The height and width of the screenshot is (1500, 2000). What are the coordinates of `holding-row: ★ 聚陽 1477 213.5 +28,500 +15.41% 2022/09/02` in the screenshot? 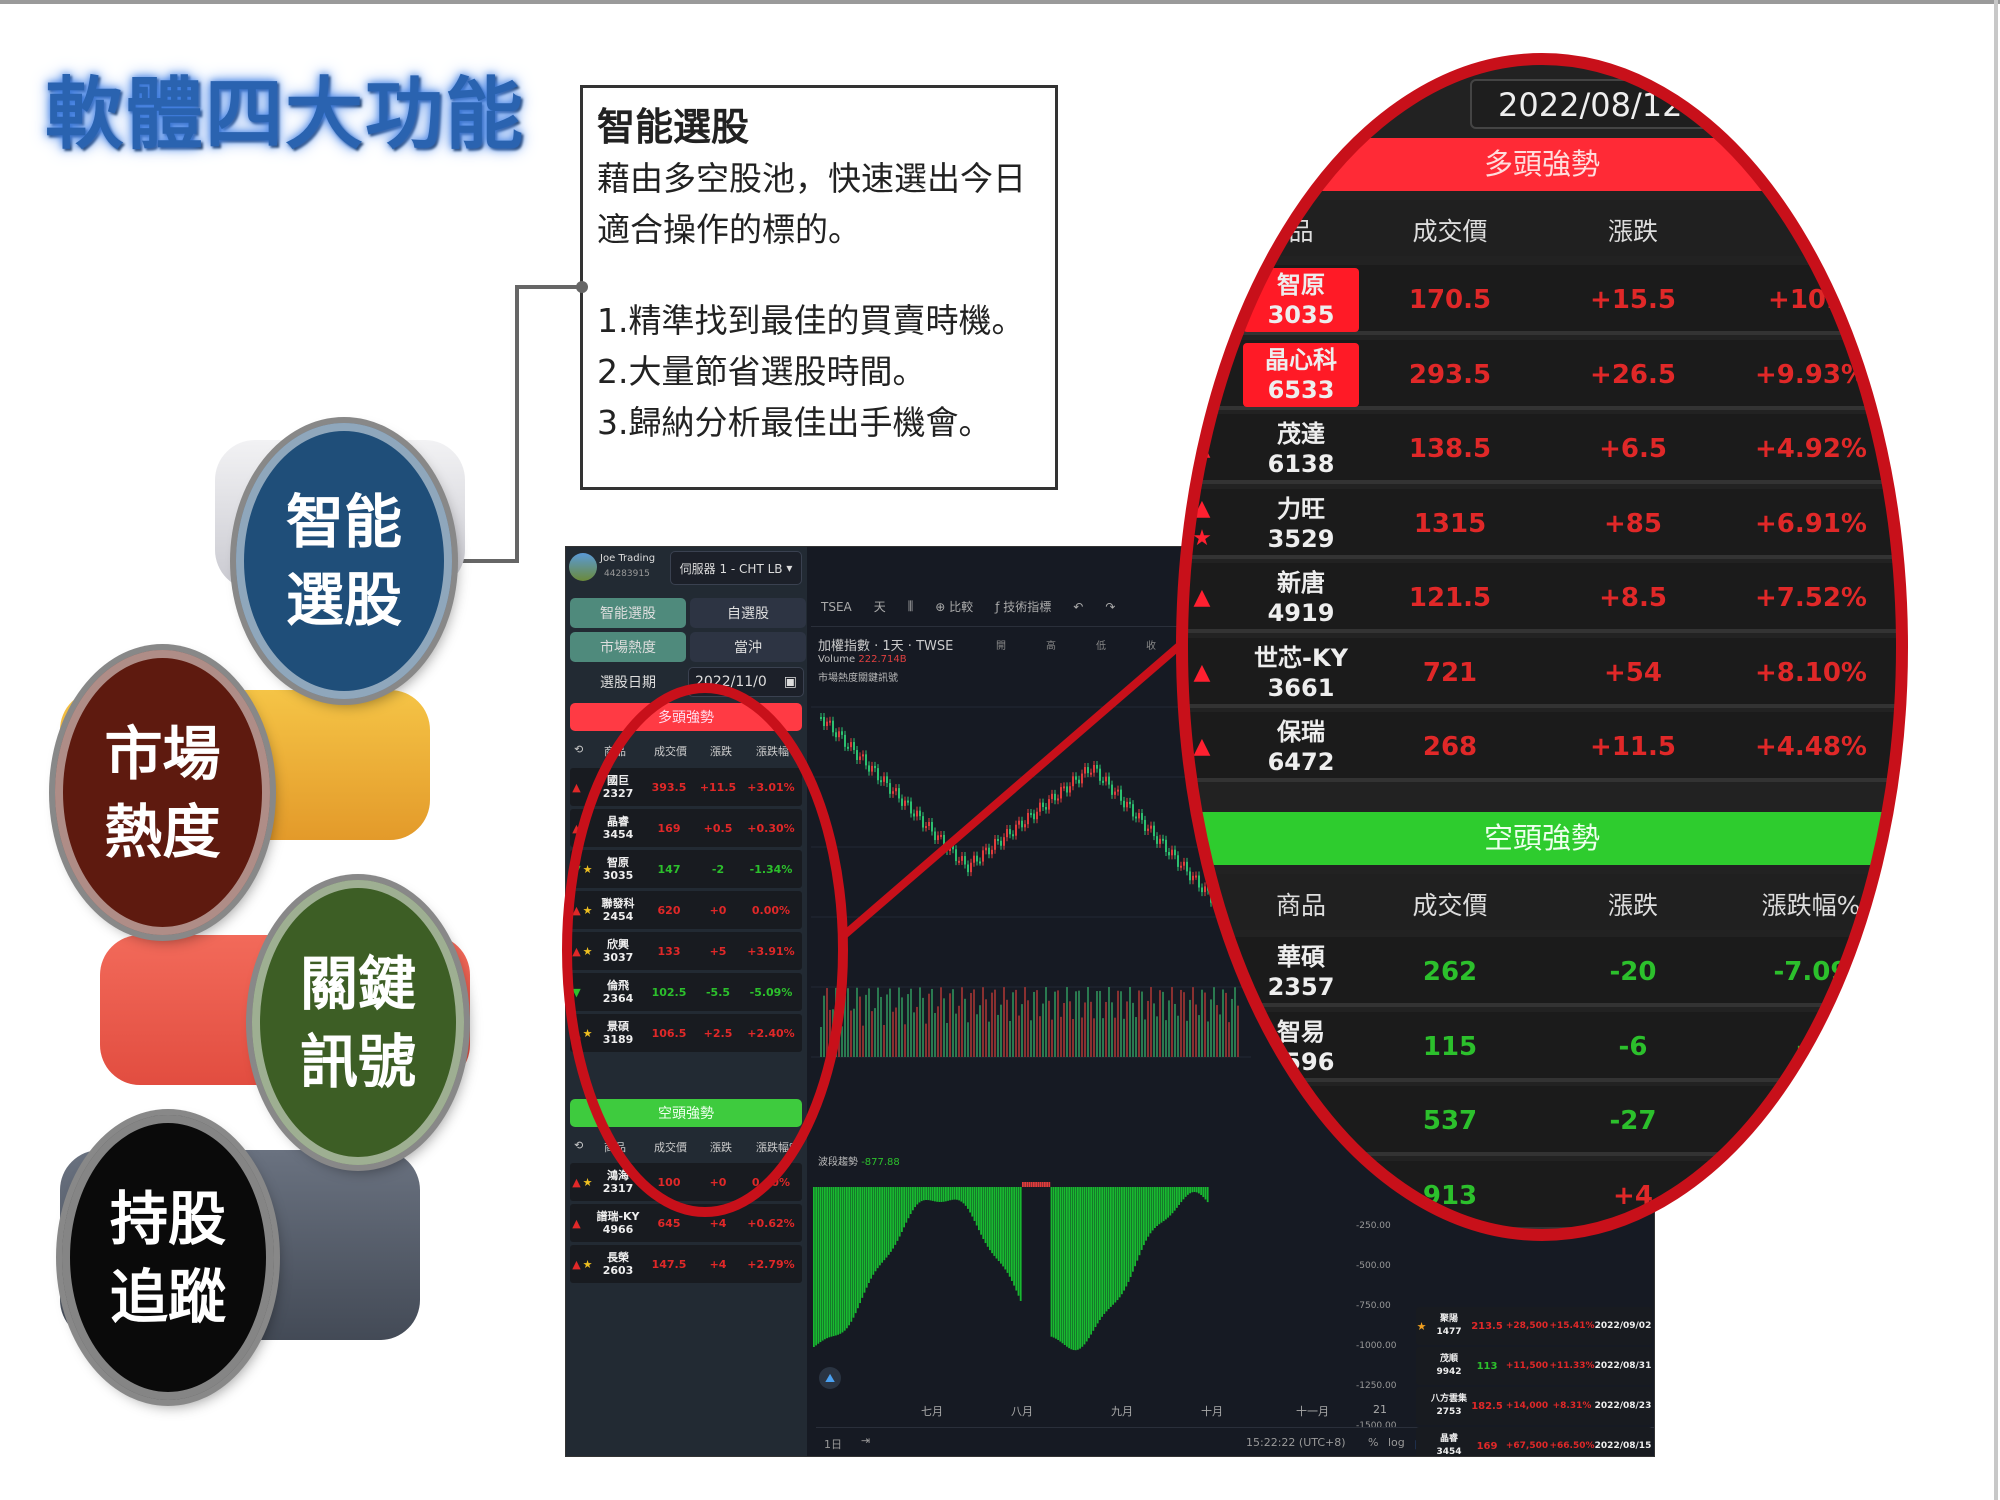 It's located at (1534, 1326).